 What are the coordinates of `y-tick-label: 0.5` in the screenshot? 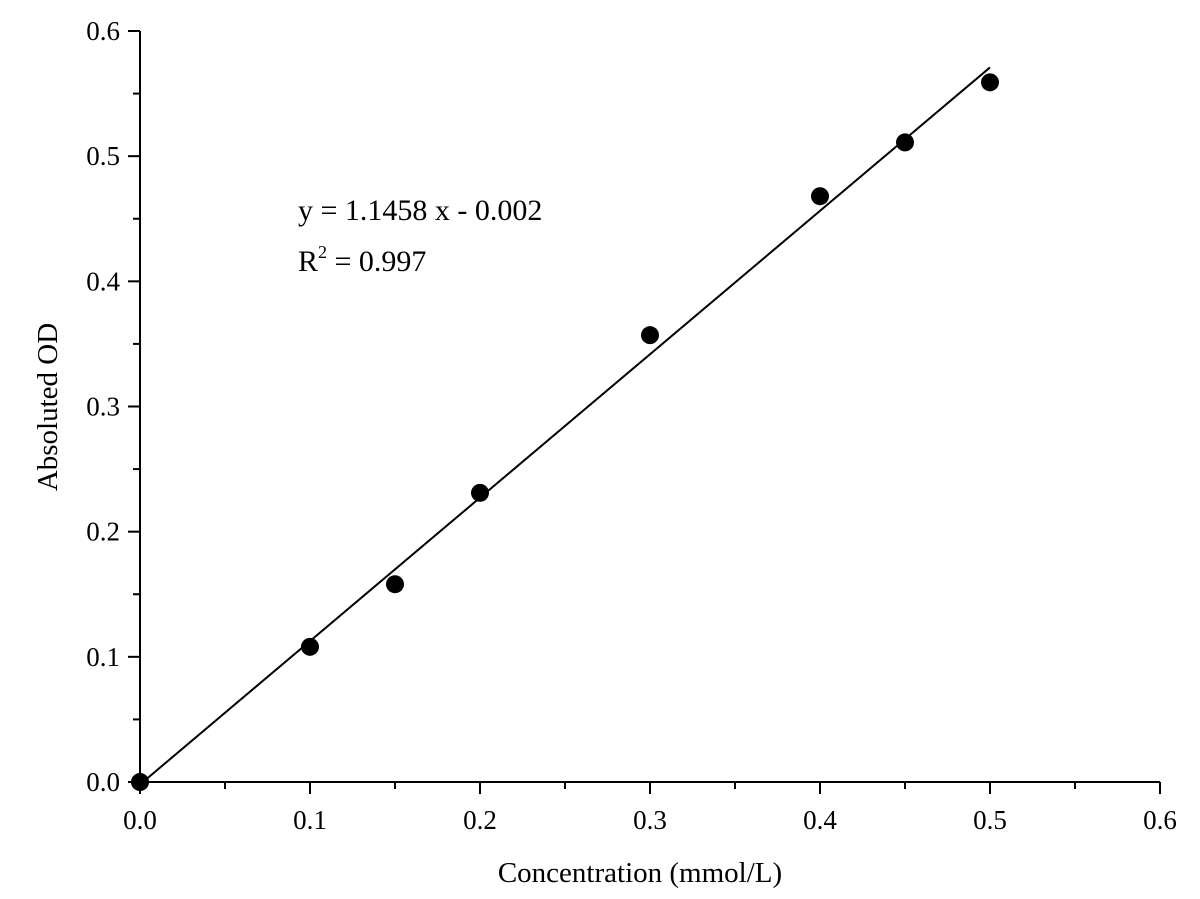 It's located at (103, 156).